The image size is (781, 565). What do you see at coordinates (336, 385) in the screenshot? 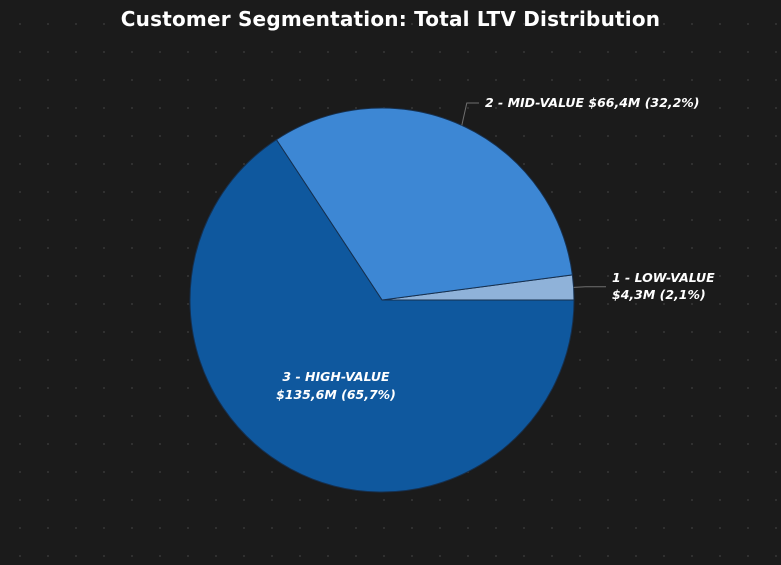
I see `slice-label-3-high-value: 3 - HIGH-VALUE $135,6M (65,7%)` at bounding box center [336, 385].